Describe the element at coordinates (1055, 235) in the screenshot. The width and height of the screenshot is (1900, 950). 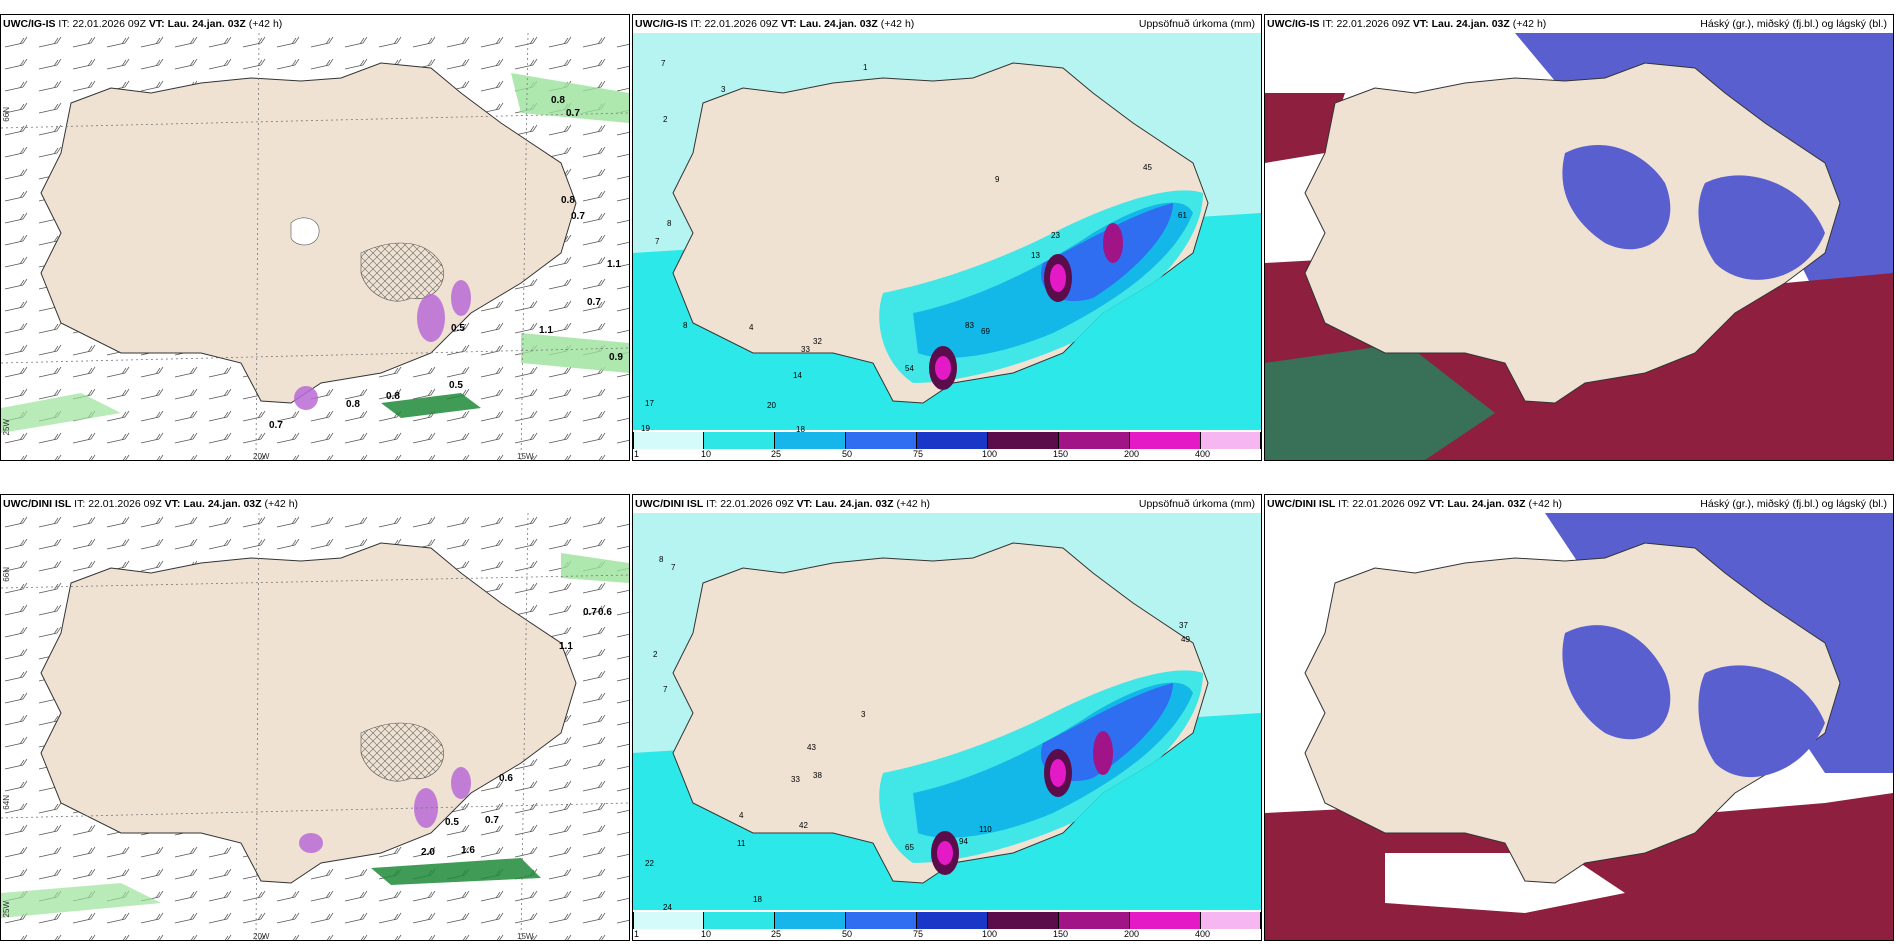
I see `precip-value-label: 23` at that location.